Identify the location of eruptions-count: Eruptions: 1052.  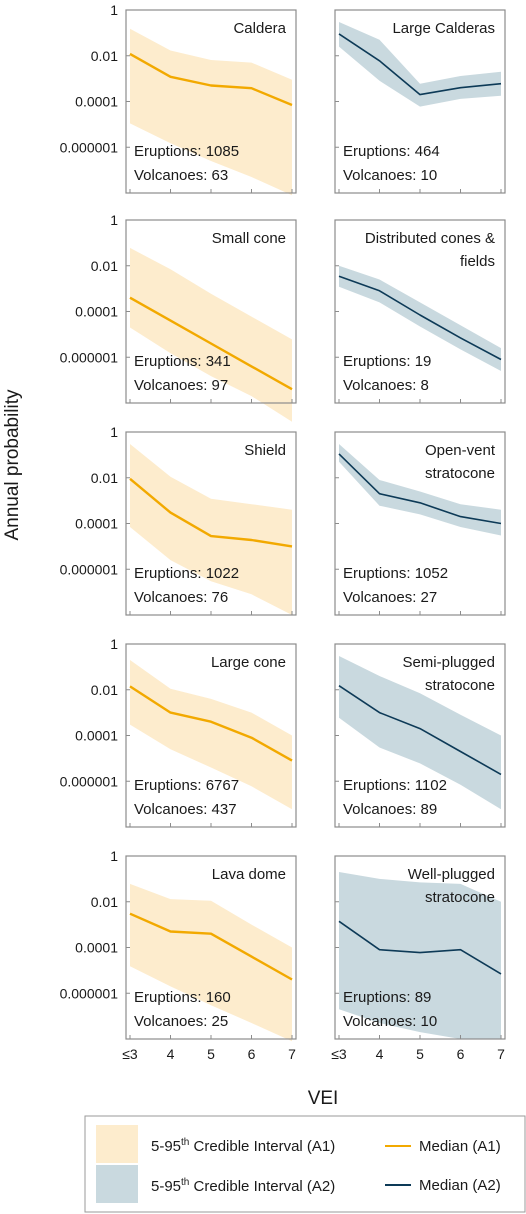
(395, 573).